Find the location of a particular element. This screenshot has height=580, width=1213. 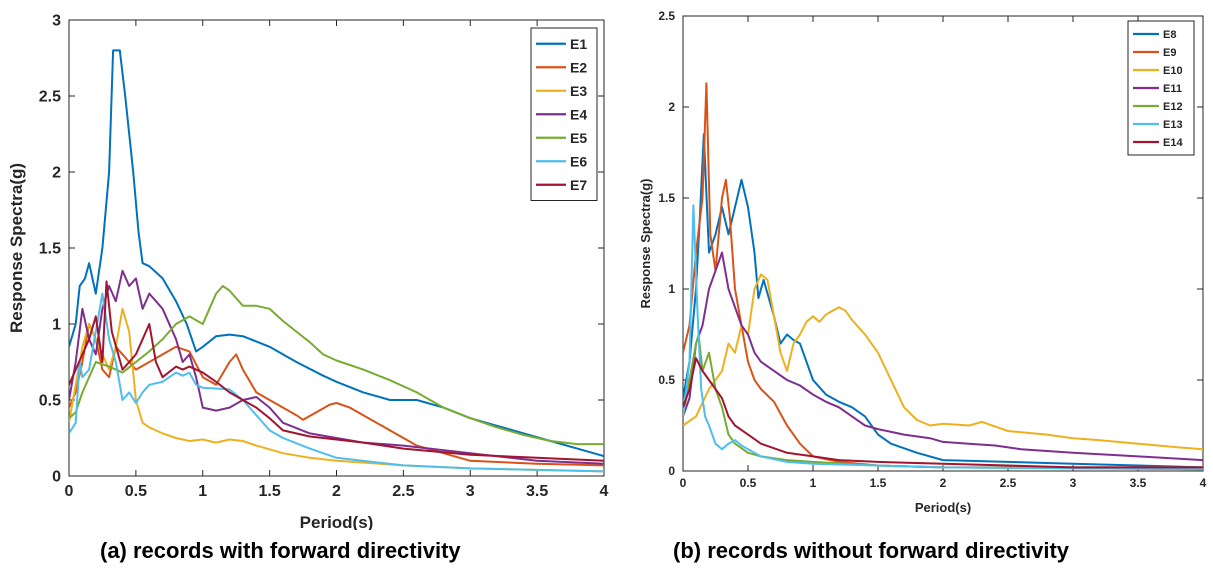

legend-label: E4 is located at coordinates (578, 114).